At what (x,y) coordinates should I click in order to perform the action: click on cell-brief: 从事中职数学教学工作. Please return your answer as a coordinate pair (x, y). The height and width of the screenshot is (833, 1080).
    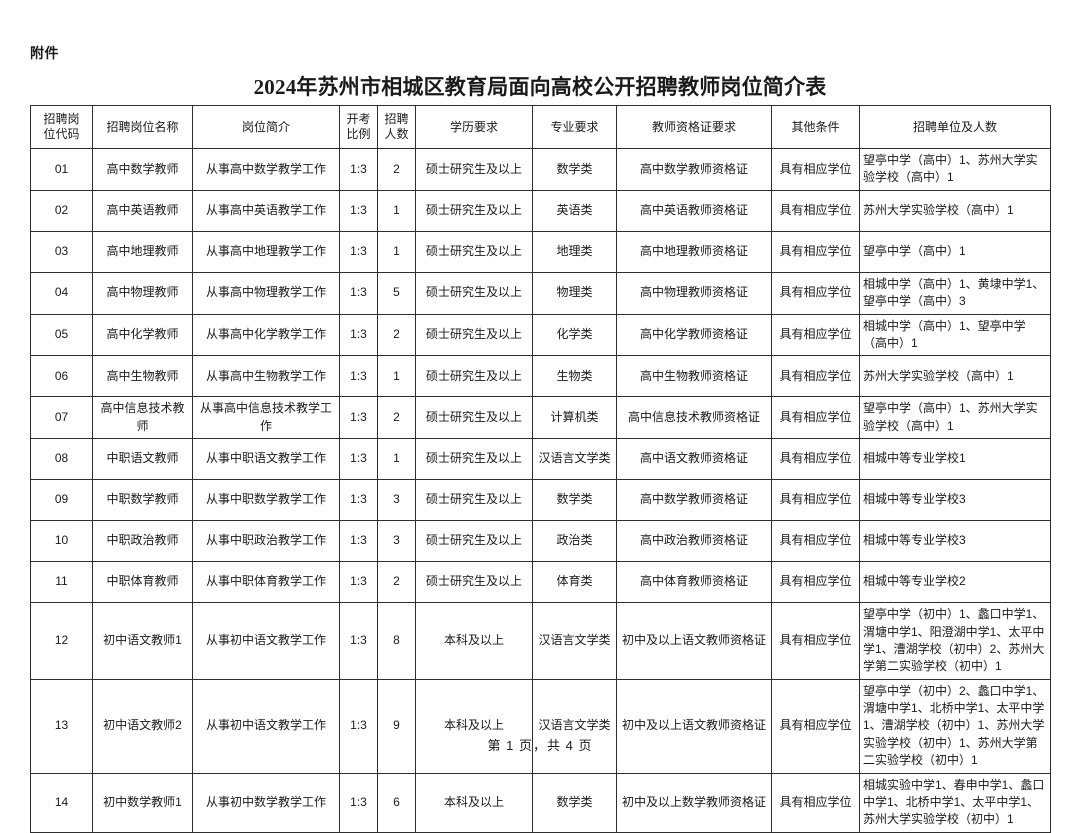
    Looking at the image, I should click on (266, 500).